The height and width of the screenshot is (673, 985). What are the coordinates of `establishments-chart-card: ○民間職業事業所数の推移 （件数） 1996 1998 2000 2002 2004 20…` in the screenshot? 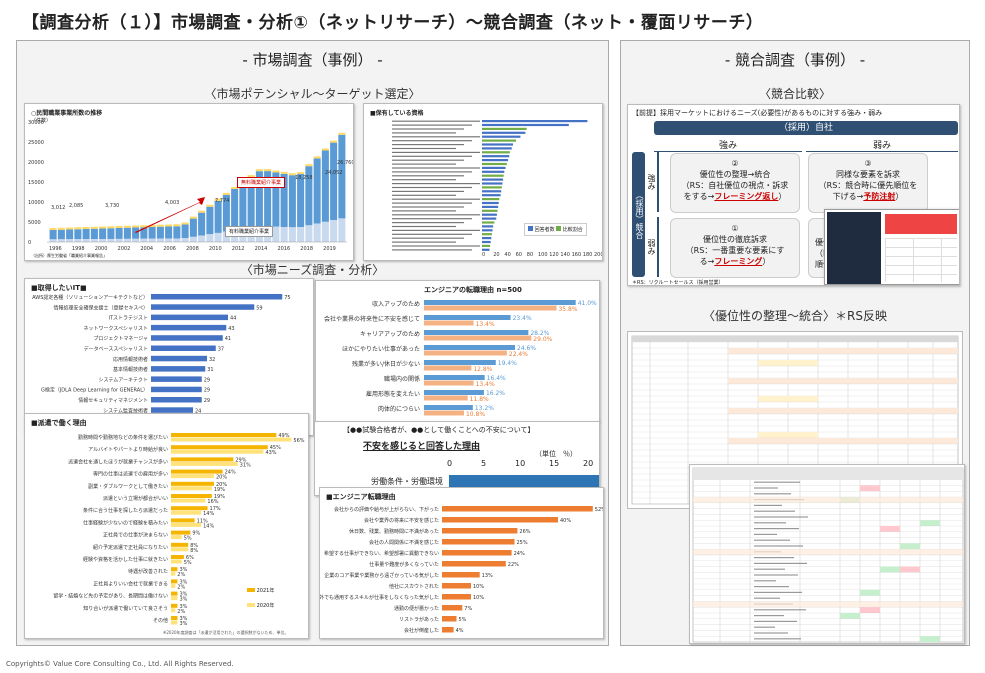 It's located at (189, 182).